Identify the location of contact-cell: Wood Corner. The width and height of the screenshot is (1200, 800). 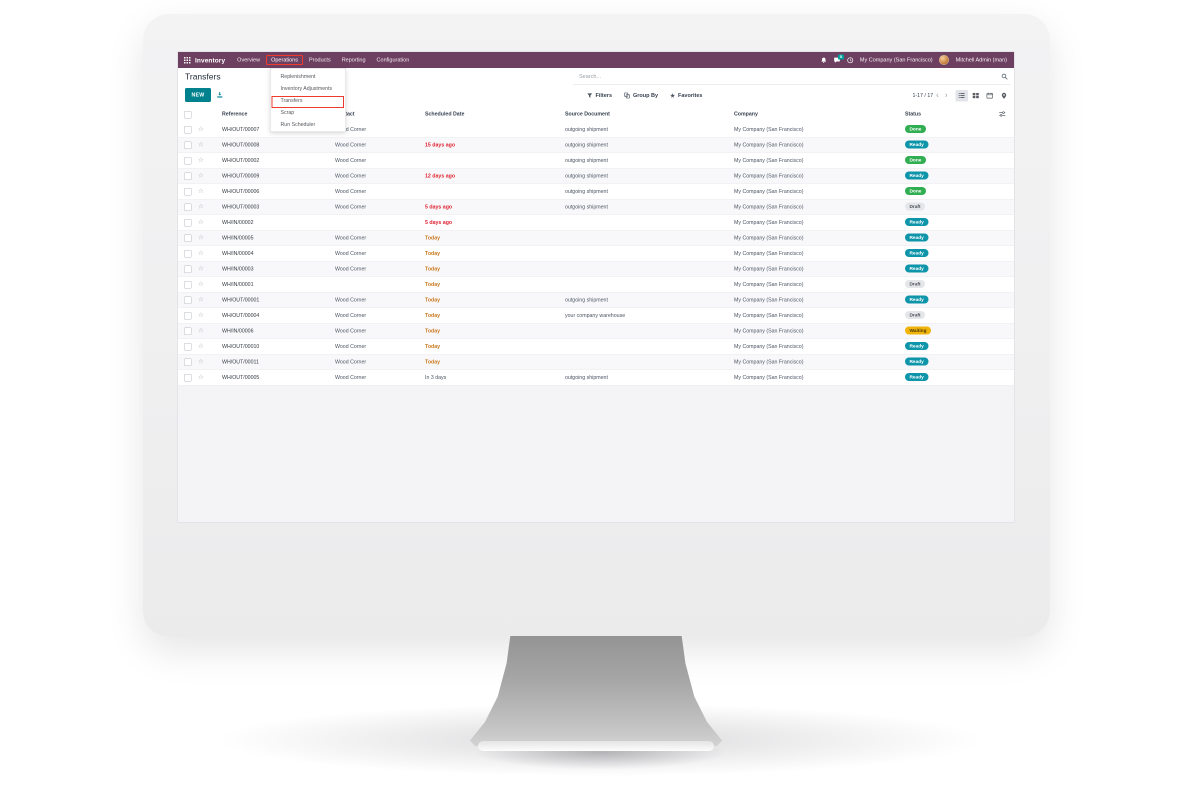
(351, 207).